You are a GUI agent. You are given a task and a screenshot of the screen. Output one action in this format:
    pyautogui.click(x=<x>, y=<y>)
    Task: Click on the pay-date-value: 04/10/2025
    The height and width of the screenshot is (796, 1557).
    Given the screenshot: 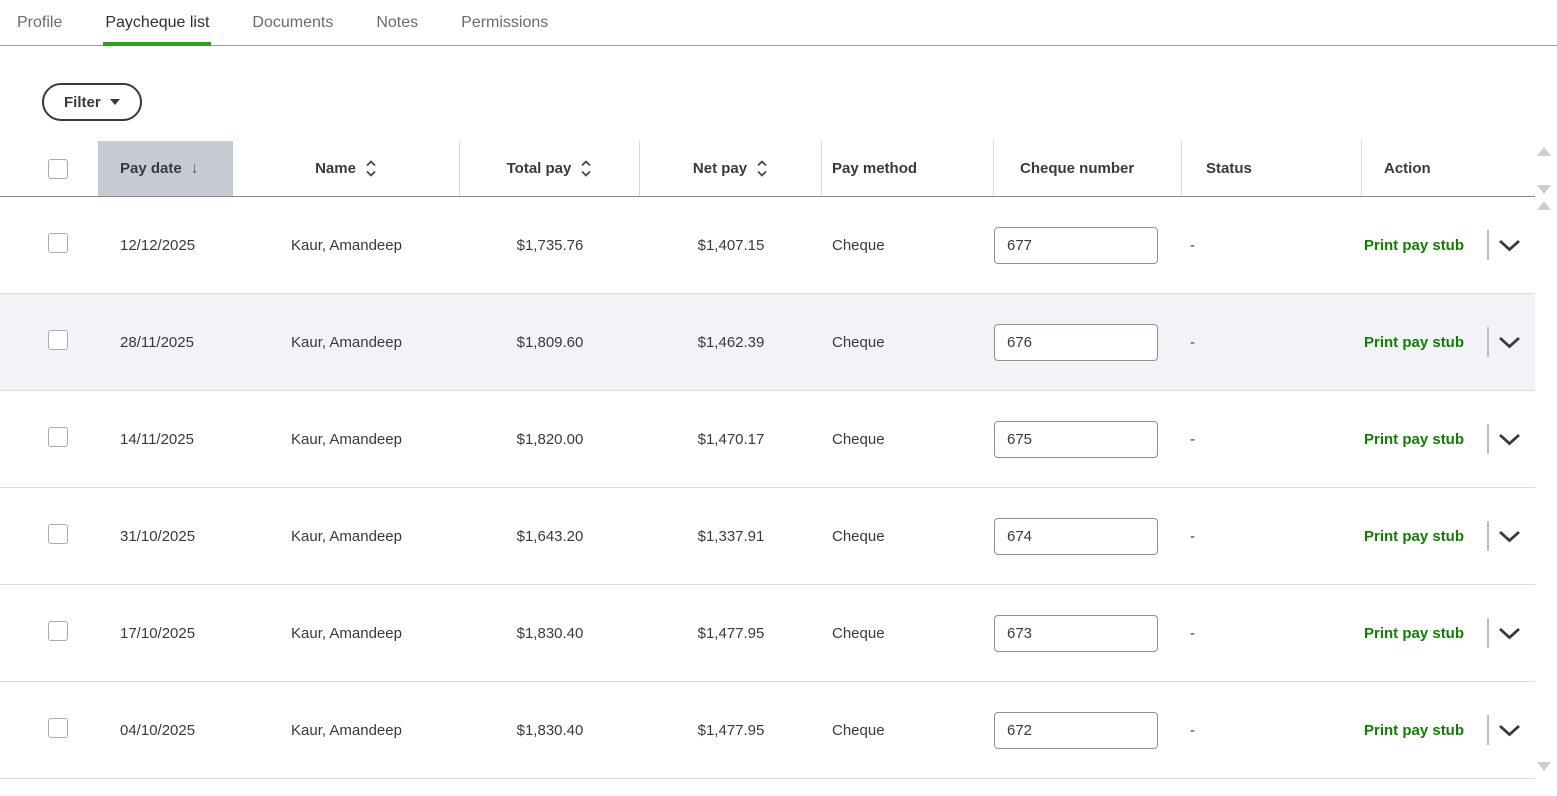 What is the action you would take?
    pyautogui.click(x=158, y=730)
    